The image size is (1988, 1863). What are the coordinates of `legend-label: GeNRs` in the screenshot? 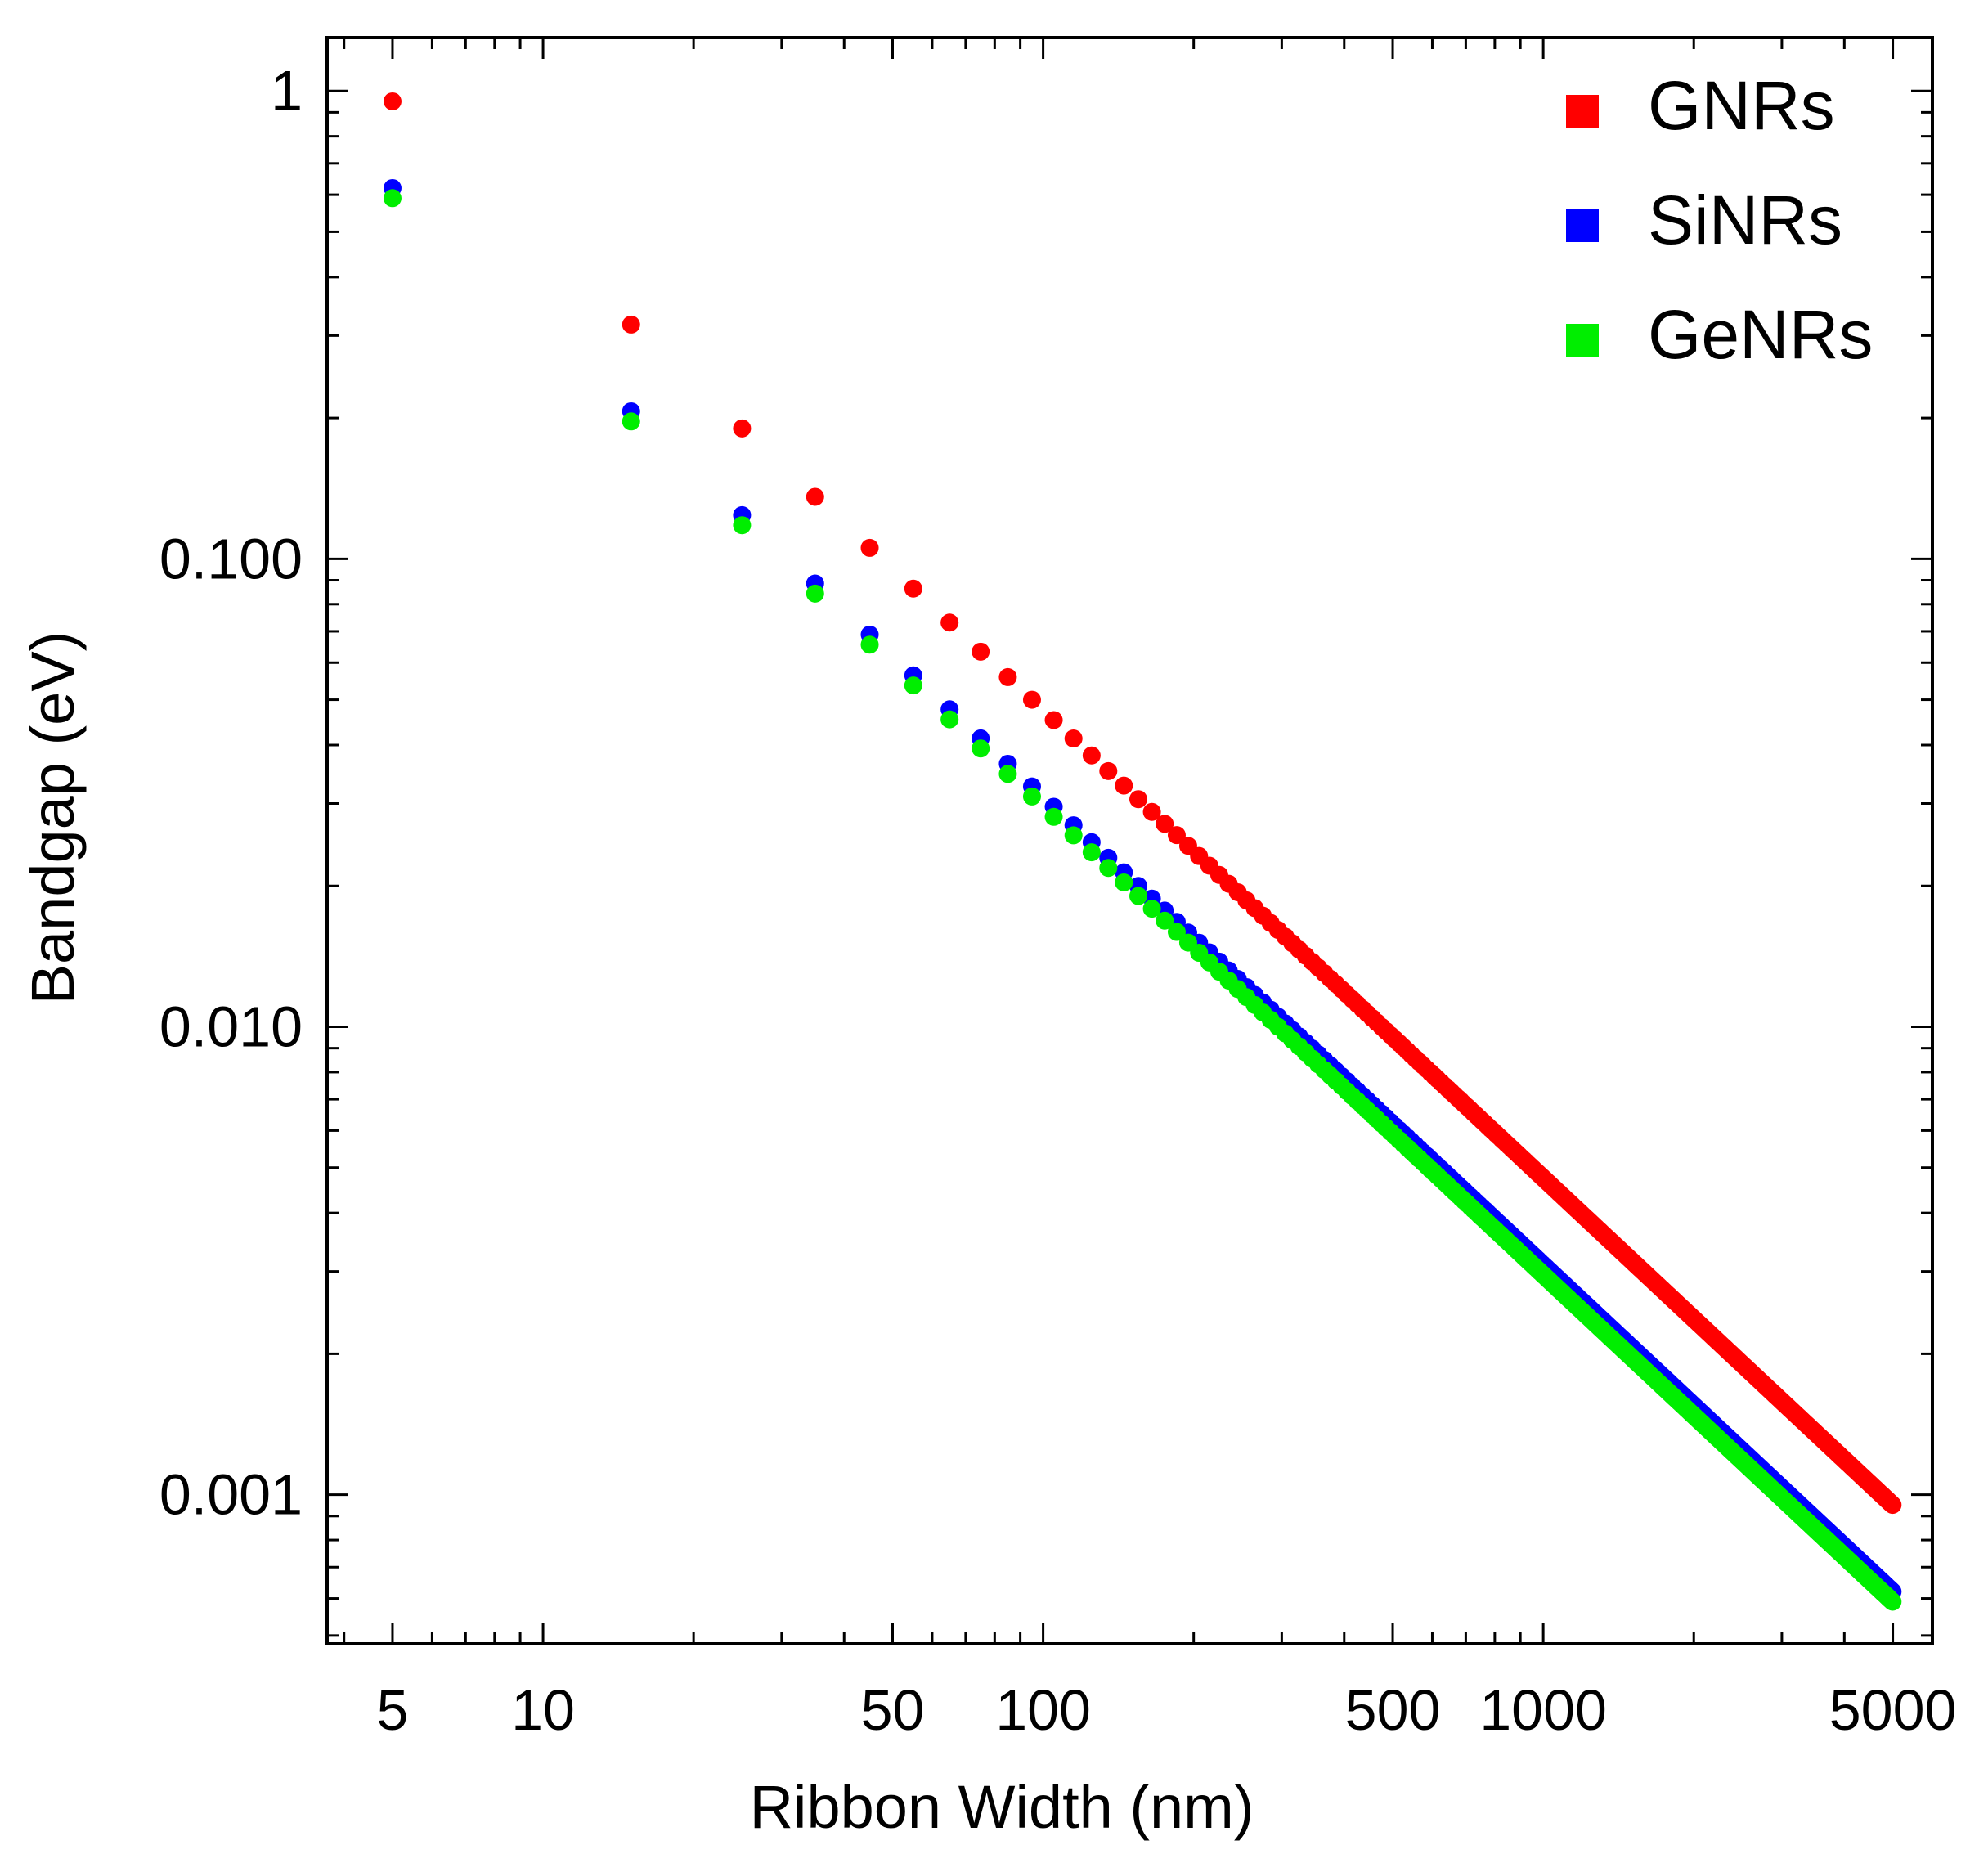 It's located at (1761, 335).